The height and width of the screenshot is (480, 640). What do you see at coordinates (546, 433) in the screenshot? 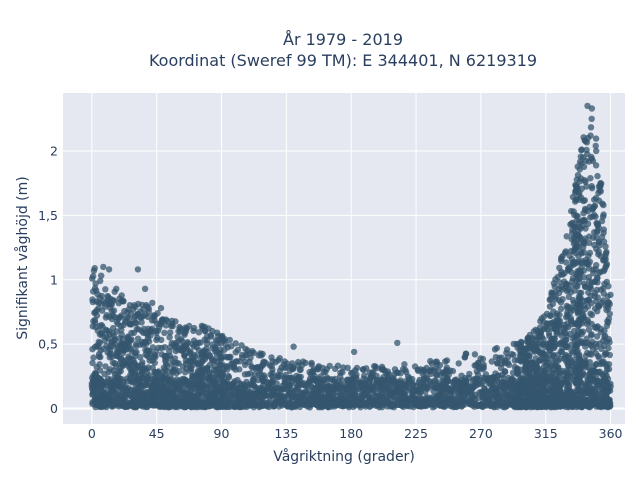
I see `x-tick-label: 315` at bounding box center [546, 433].